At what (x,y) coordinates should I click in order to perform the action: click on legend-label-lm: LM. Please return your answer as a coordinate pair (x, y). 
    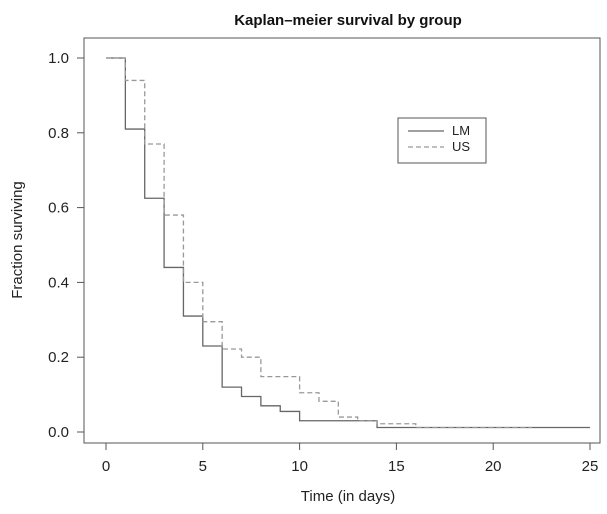
    Looking at the image, I should click on (461, 130).